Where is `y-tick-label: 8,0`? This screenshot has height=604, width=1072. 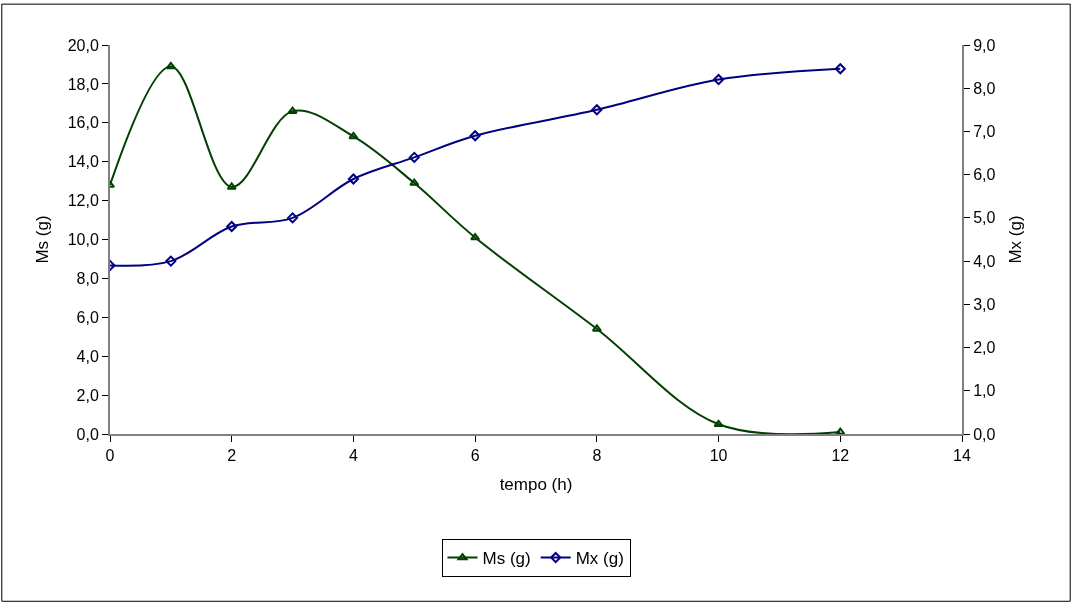 y-tick-label: 8,0 is located at coordinates (87, 278).